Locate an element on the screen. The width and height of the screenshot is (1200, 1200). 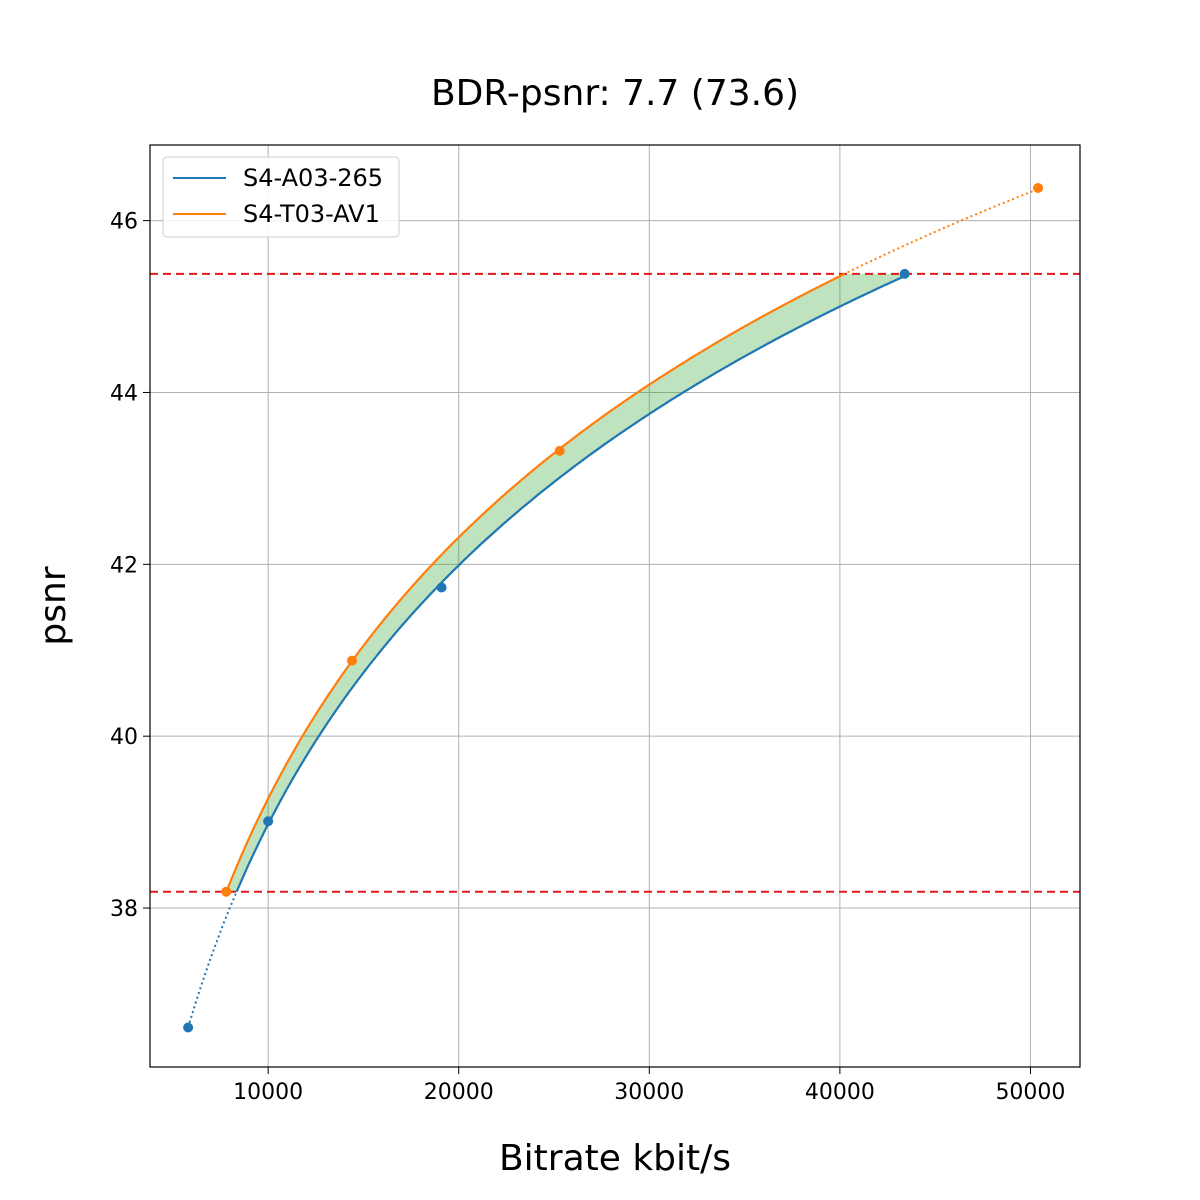
x-tick-label-4: 50000 is located at coordinates (1030, 1092).